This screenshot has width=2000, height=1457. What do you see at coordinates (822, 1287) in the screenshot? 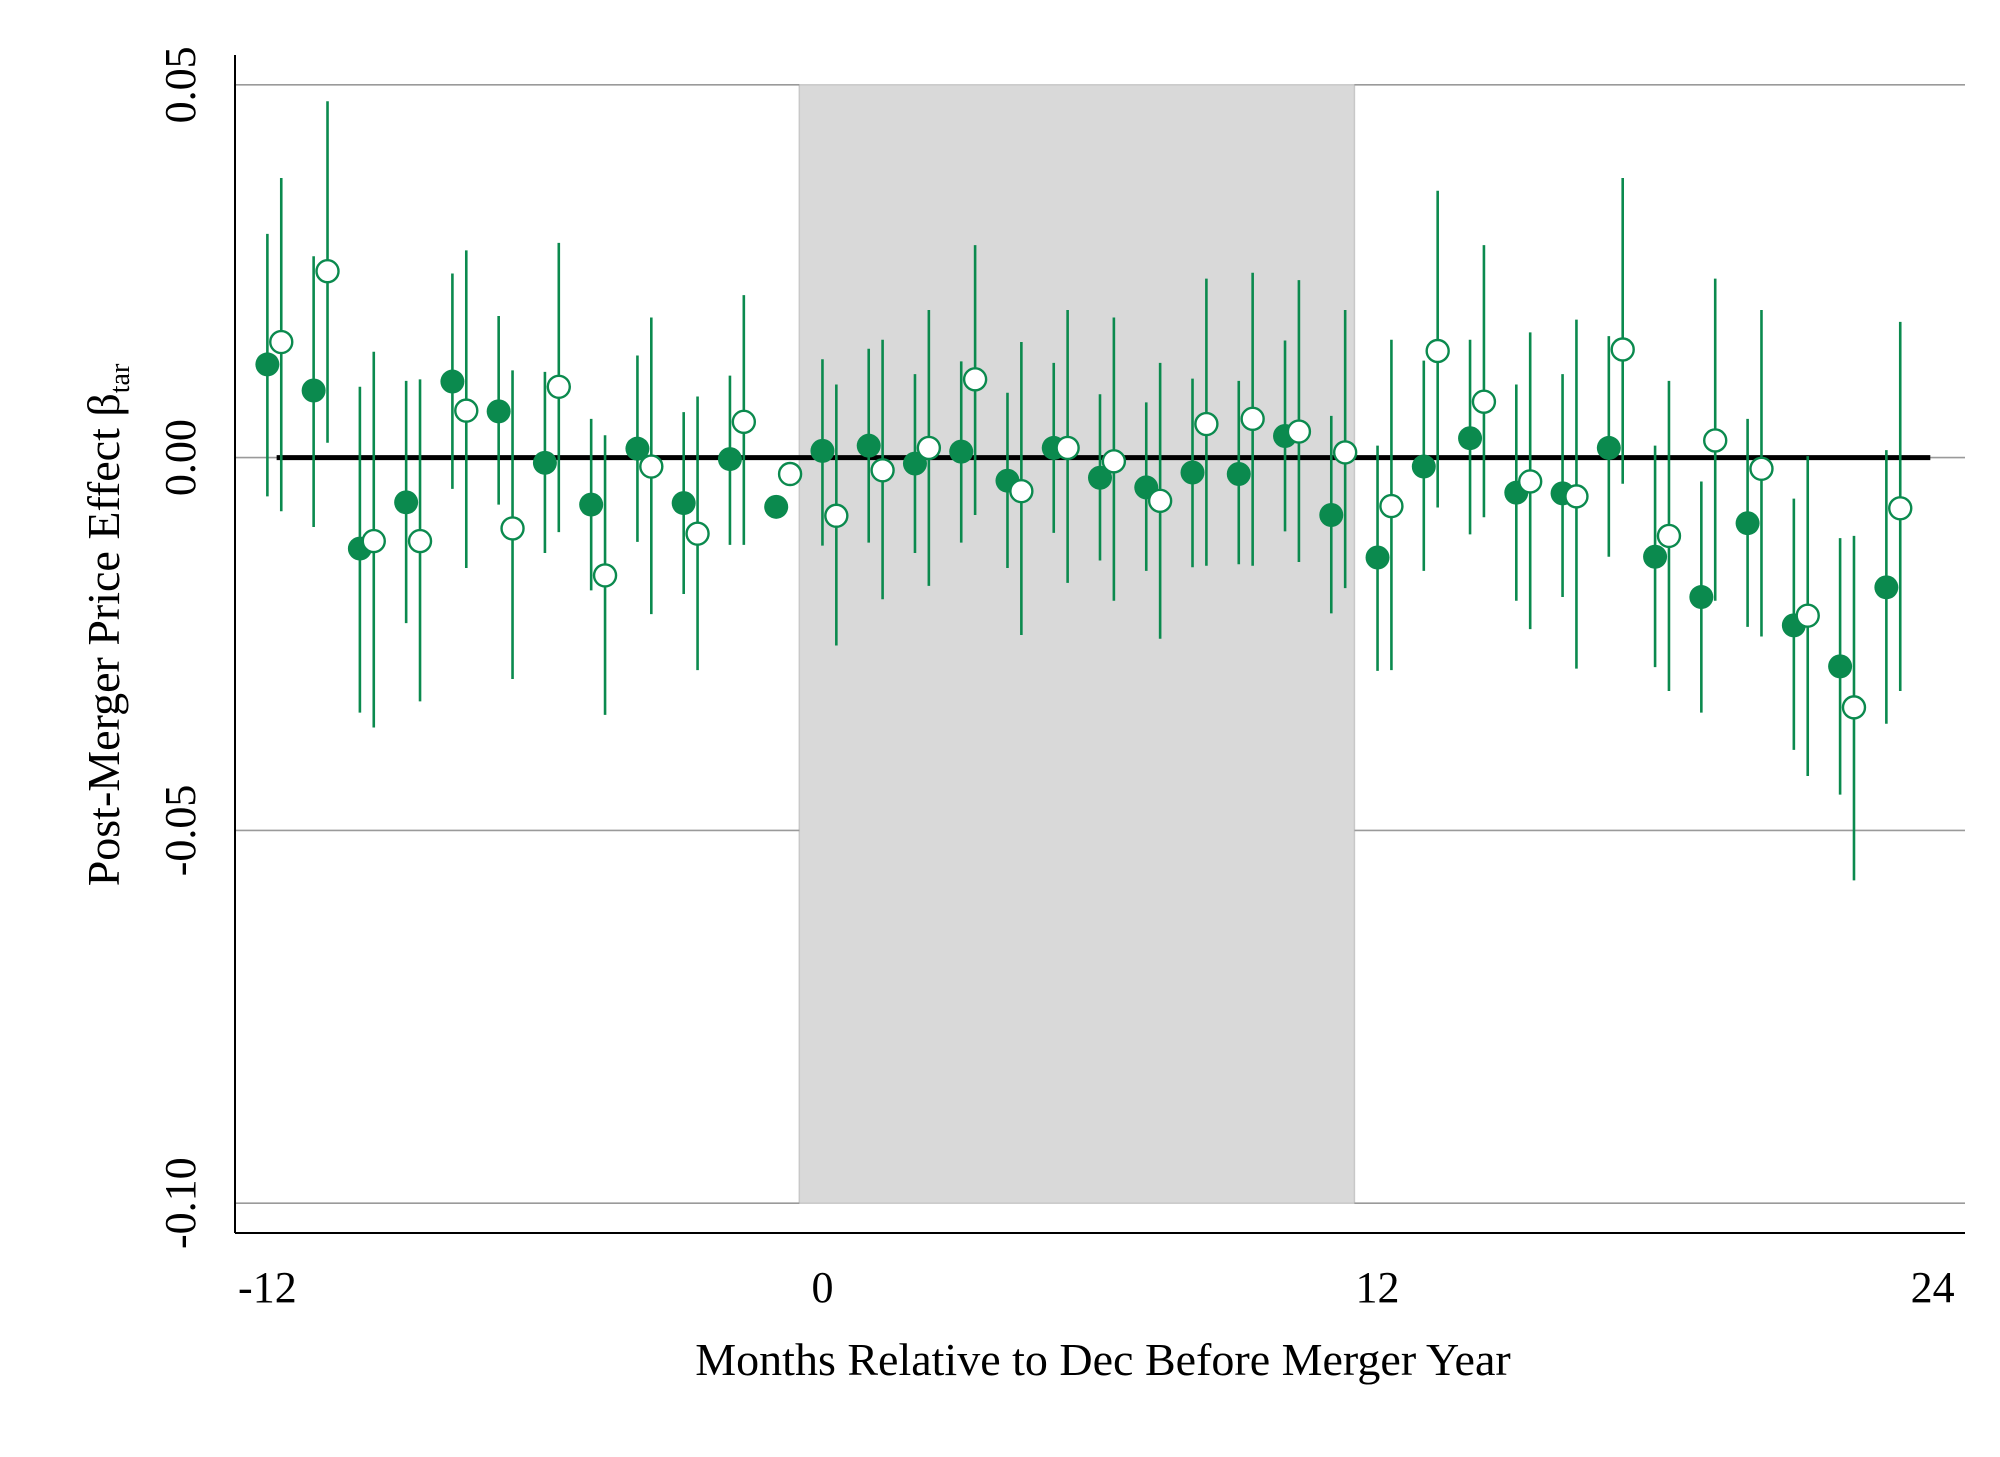
I see `x-tick-label: 0` at bounding box center [822, 1287].